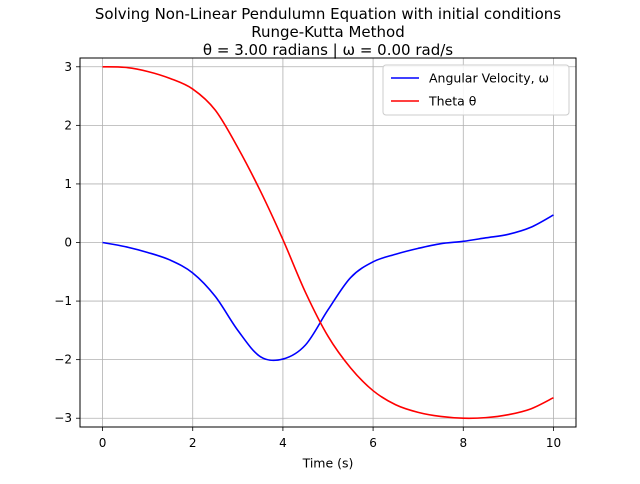 The height and width of the screenshot is (484, 640). Describe the element at coordinates (68, 184) in the screenshot. I see `y-tick-label: 1` at that location.